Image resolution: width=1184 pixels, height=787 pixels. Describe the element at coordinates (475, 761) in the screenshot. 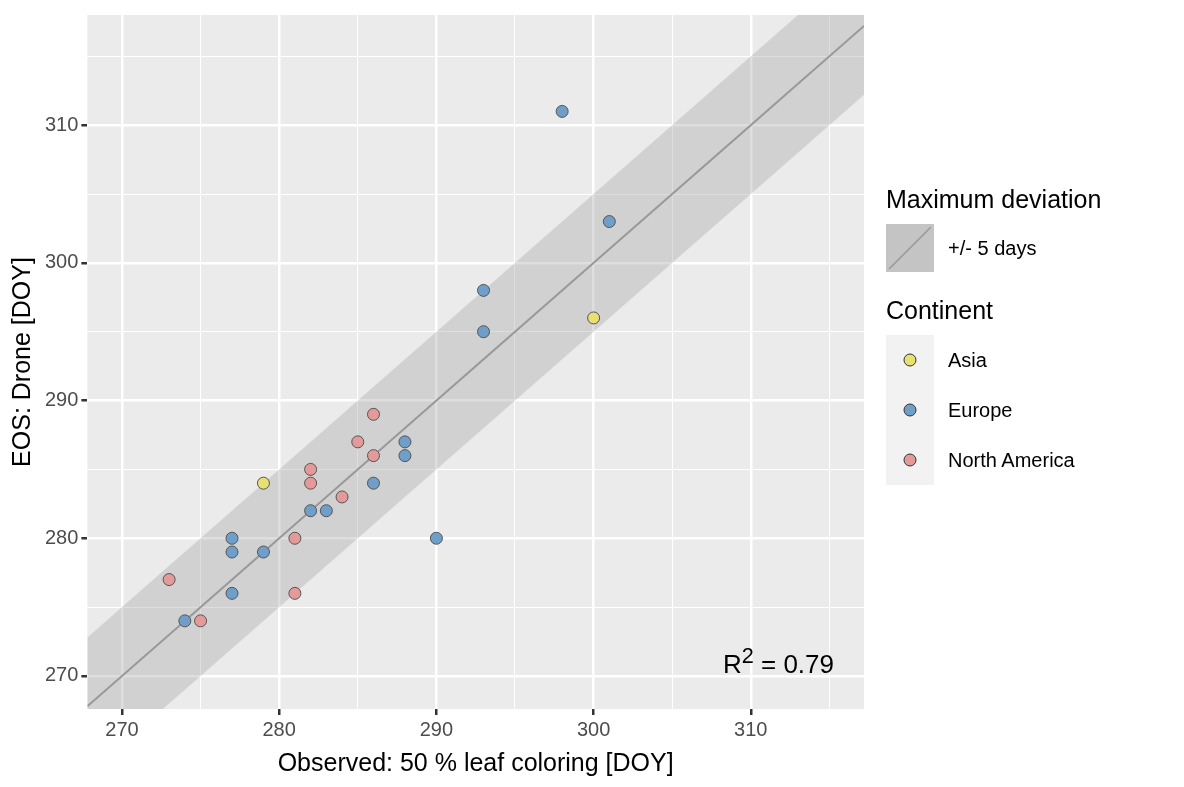

I see `x-axis-title: Observed: 50 % leaf coloring [DOY]` at that location.